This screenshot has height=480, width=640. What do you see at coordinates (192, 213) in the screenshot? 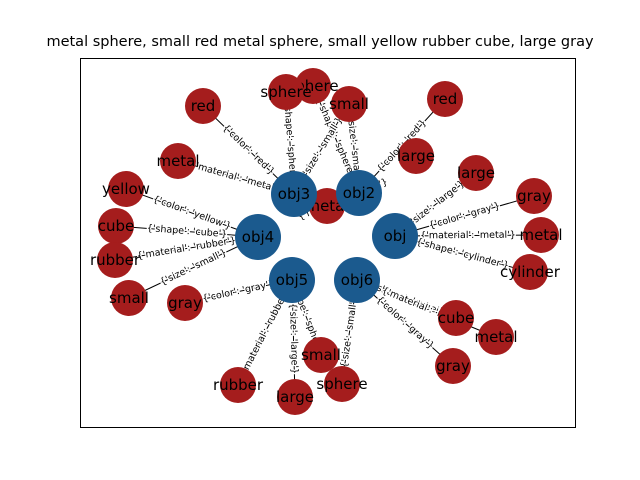
I see `edge-obj4-a13` at bounding box center [192, 213].